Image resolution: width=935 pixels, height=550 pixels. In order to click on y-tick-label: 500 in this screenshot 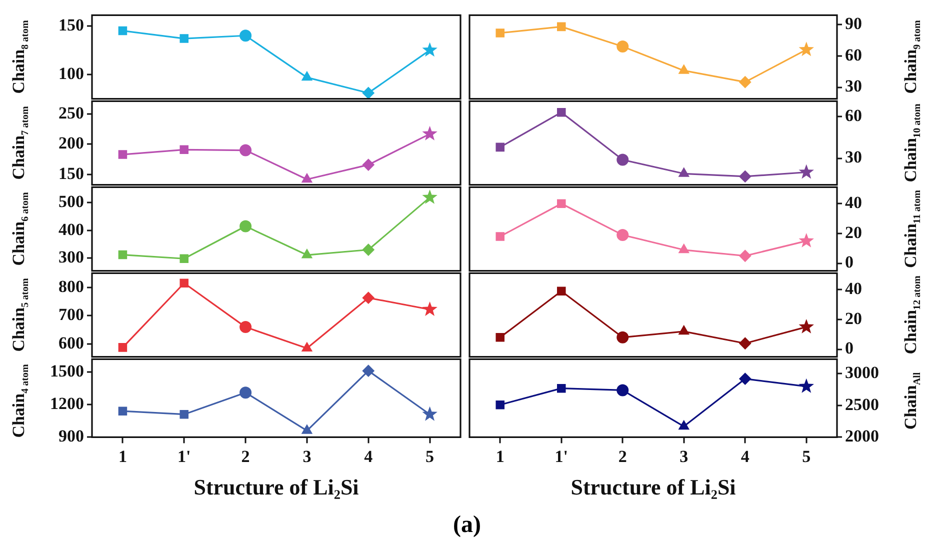, I will do `click(71, 202)`.